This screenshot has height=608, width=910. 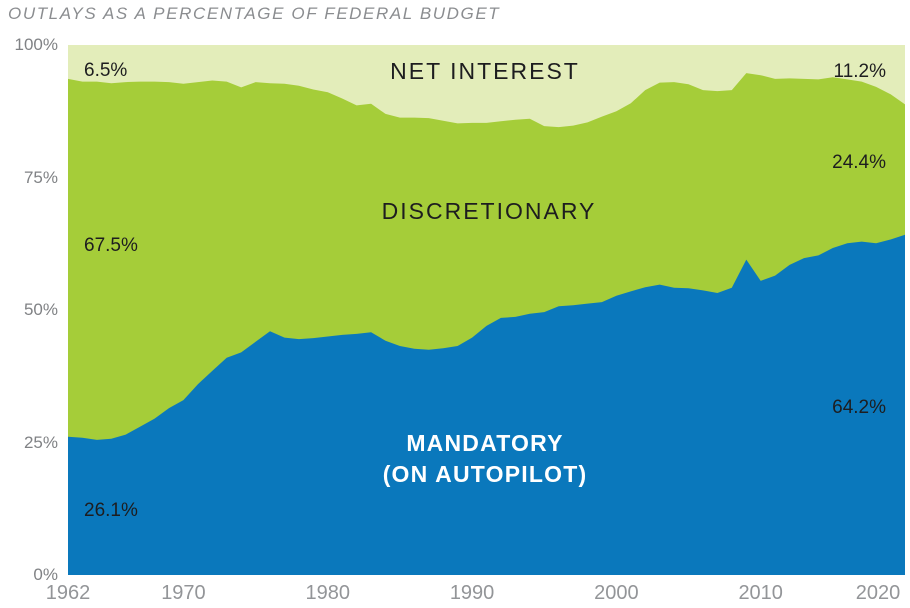 I want to click on discretionary-start-value: 67.5%, so click(x=111, y=245).